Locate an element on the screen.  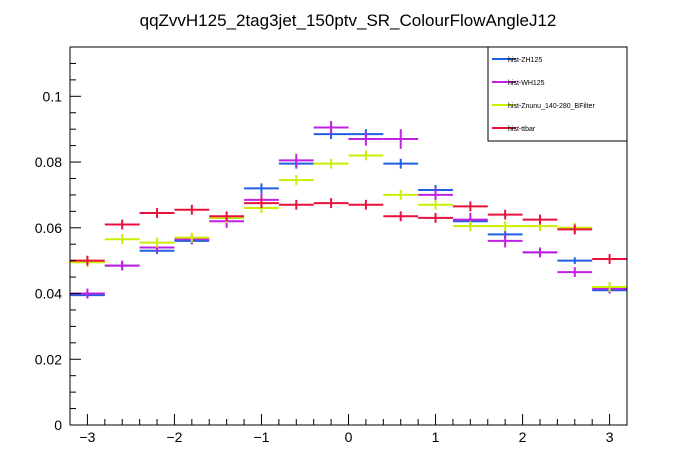
y-tick-label: 0.04 is located at coordinates (48, 294).